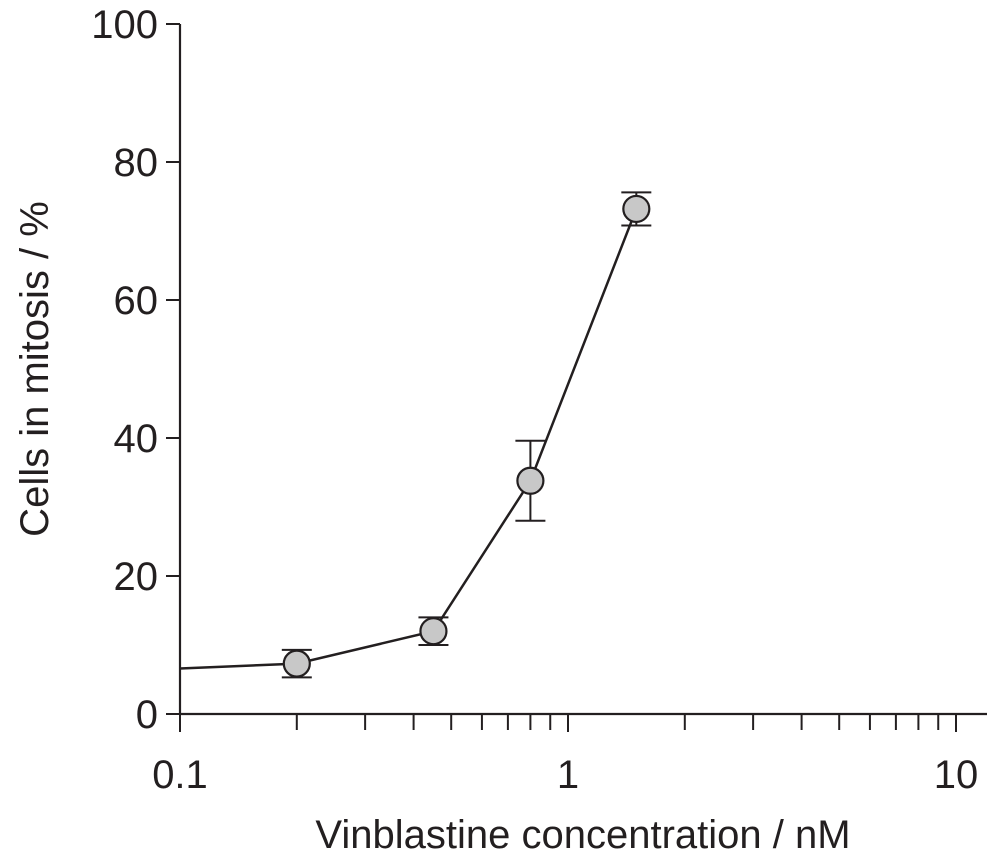 This screenshot has height=861, width=1002. What do you see at coordinates (135, 370) in the screenshot?
I see `y-ticks: 0 20 40 60 80 100` at bounding box center [135, 370].